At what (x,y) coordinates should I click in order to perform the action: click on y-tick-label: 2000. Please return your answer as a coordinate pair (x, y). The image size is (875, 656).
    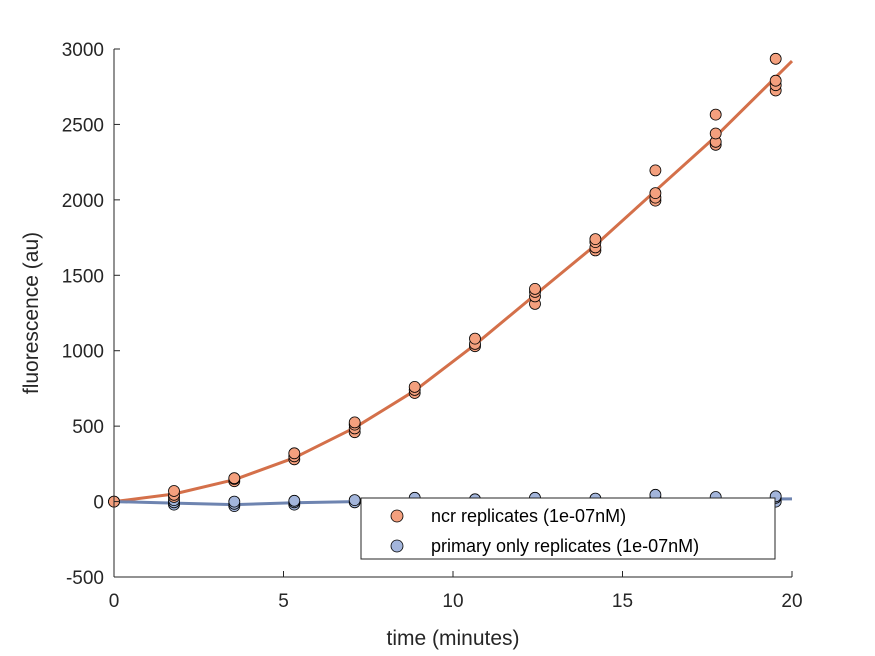
    Looking at the image, I should click on (83, 201).